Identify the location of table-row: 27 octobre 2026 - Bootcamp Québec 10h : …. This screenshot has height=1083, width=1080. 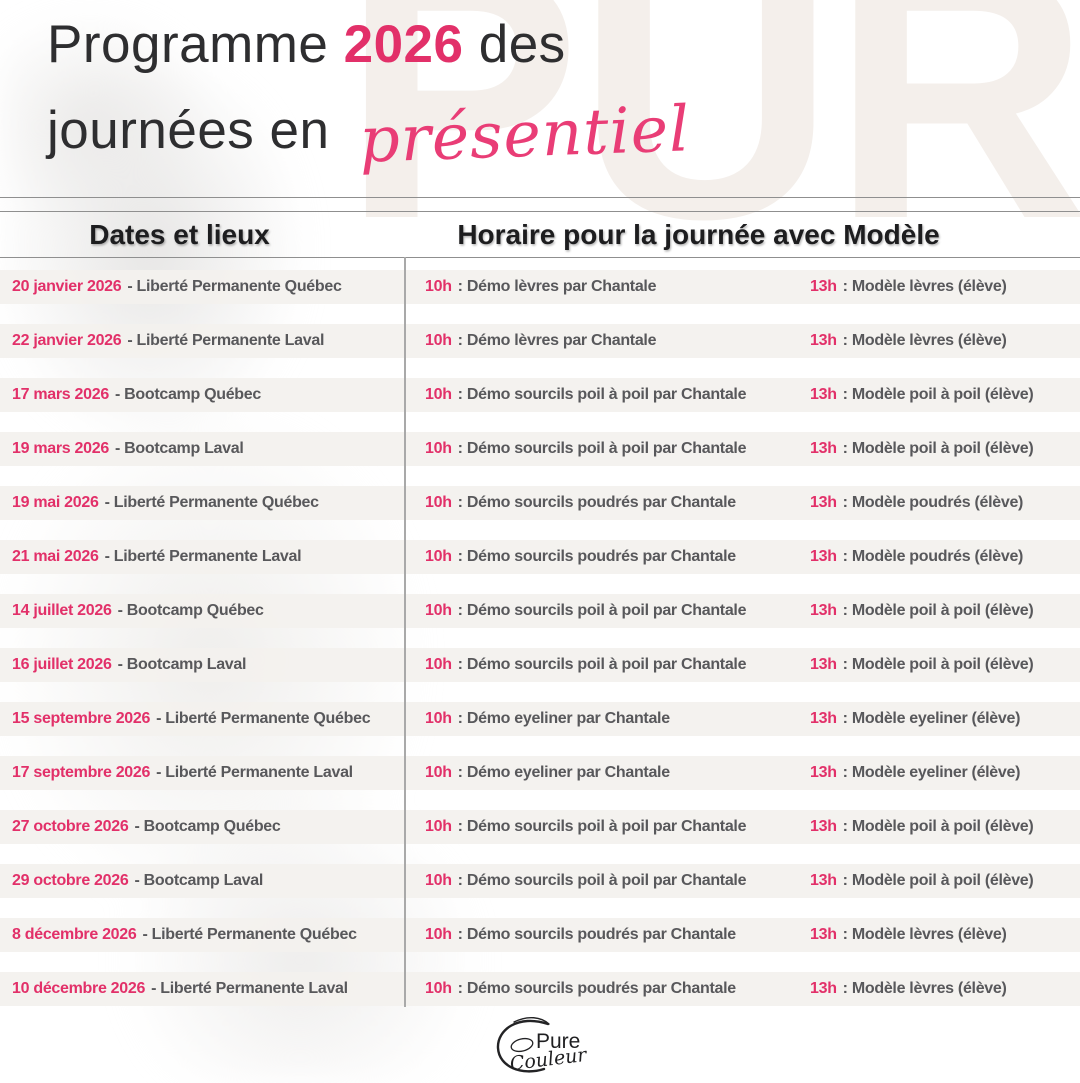
(540, 827).